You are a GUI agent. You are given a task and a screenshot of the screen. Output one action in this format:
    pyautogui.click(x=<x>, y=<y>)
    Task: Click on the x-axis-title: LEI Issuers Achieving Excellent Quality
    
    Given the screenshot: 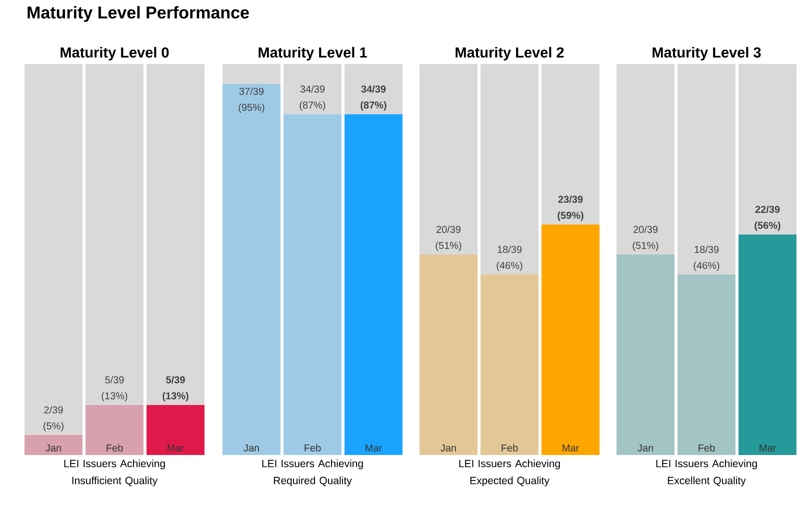 What is the action you would take?
    pyautogui.click(x=706, y=473)
    